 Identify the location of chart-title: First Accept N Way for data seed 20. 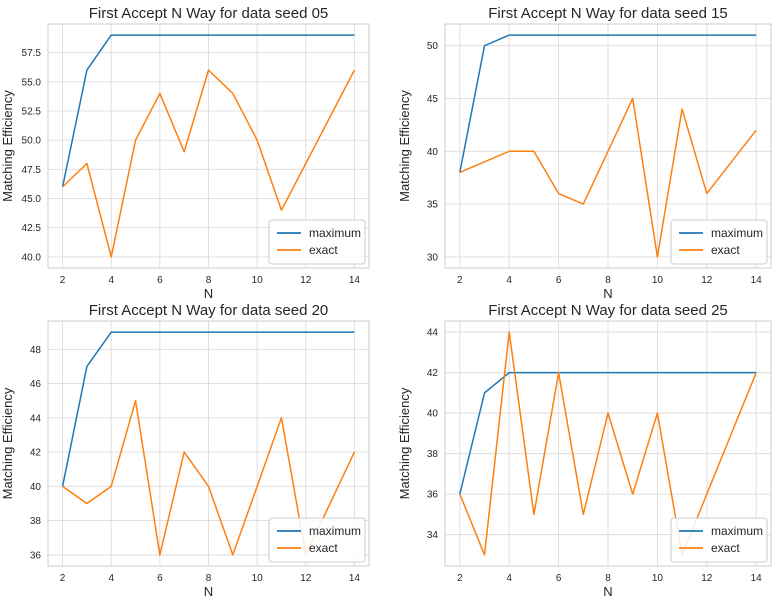
(209, 310).